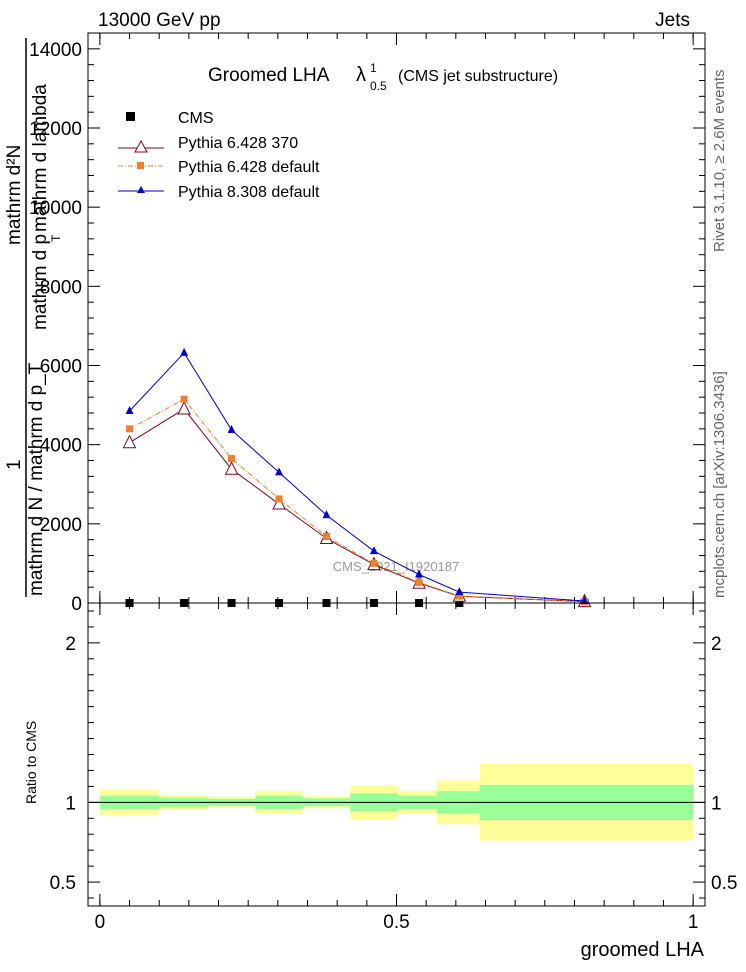  I want to click on ylabel-numerator-3: T, so click(56, 238).